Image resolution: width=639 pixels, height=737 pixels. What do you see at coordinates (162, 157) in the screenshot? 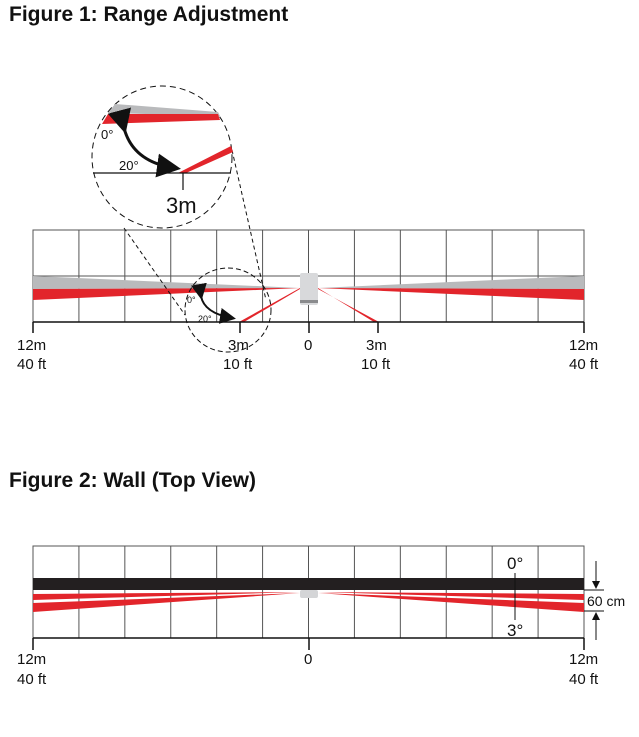
I see `detail-circle-large` at bounding box center [162, 157].